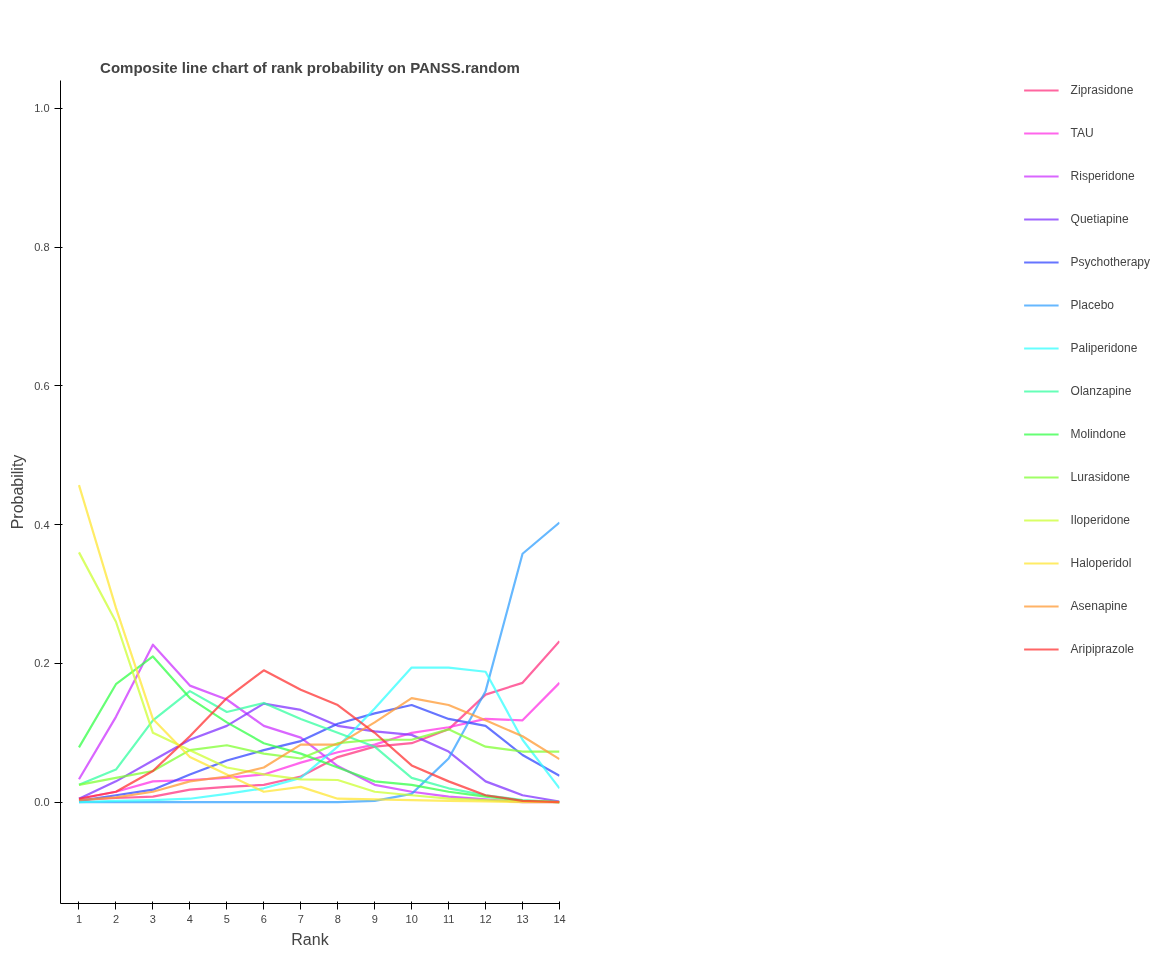 Image resolution: width=1170 pixels, height=972 pixels. I want to click on y-tick-label: 0.4, so click(42, 524).